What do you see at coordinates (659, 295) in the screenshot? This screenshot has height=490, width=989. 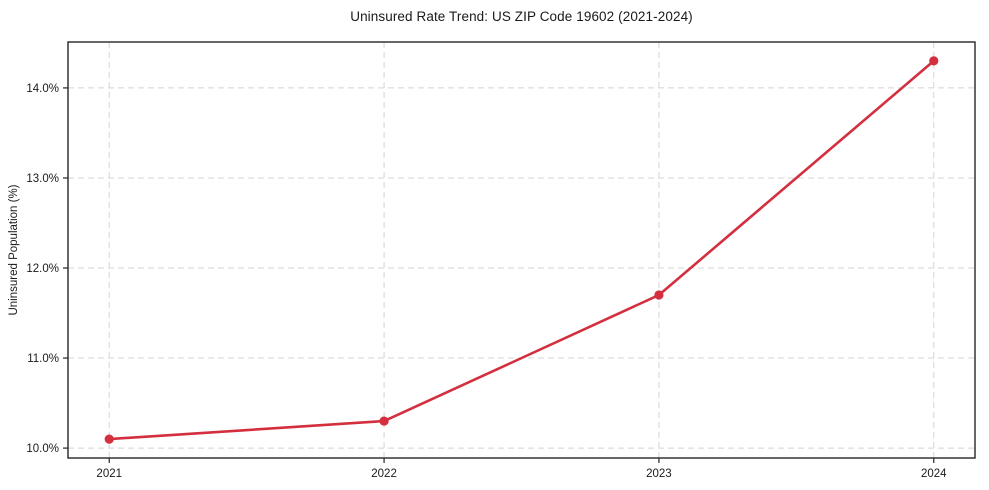 I see `data-point-2023` at bounding box center [659, 295].